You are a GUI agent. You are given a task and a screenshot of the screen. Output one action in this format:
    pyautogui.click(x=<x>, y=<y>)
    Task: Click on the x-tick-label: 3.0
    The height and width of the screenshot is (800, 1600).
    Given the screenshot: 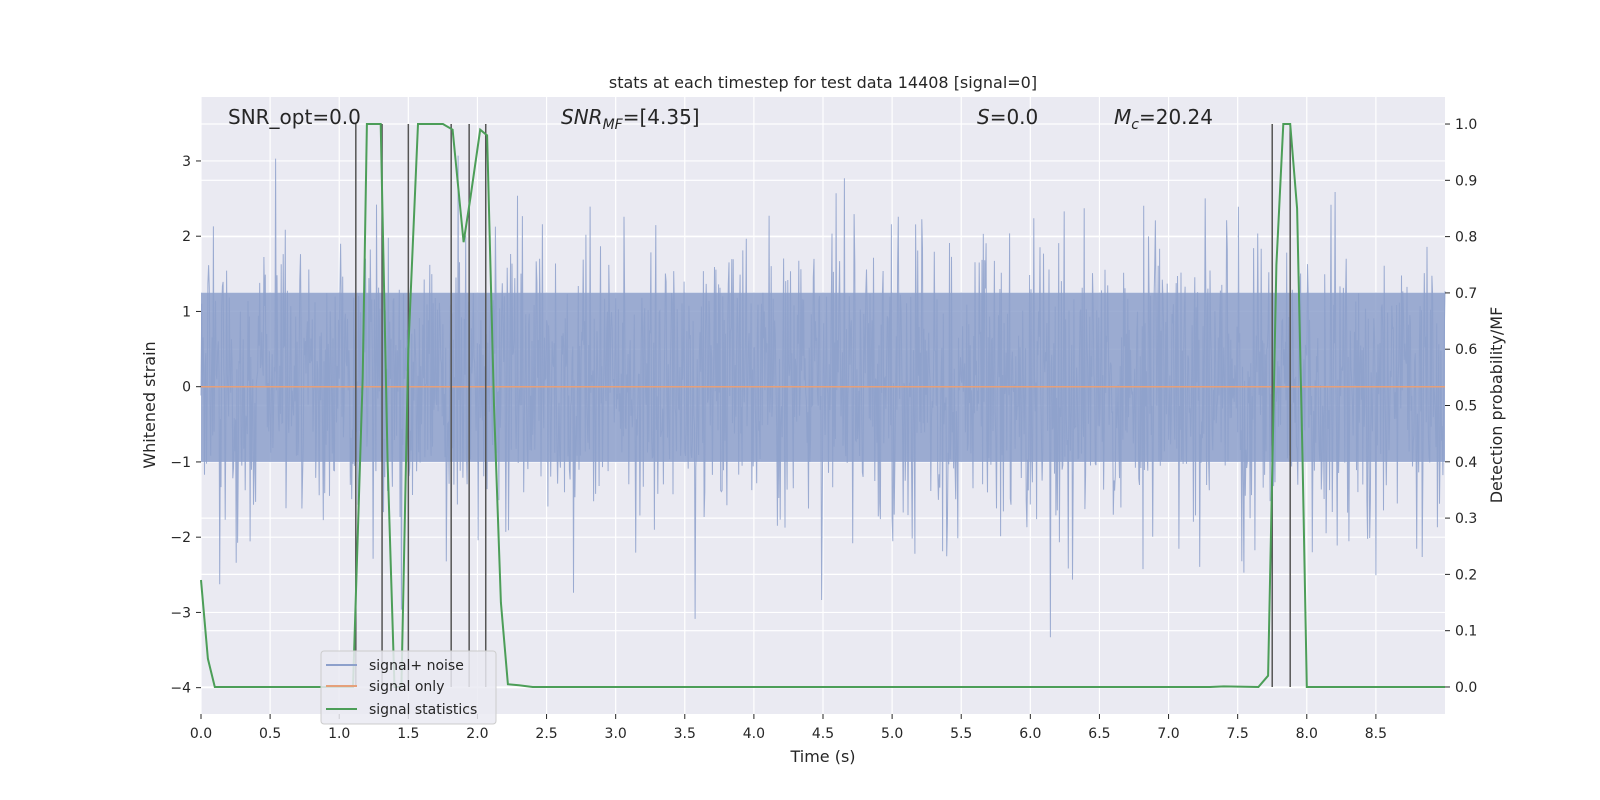 What is the action you would take?
    pyautogui.click(x=616, y=734)
    